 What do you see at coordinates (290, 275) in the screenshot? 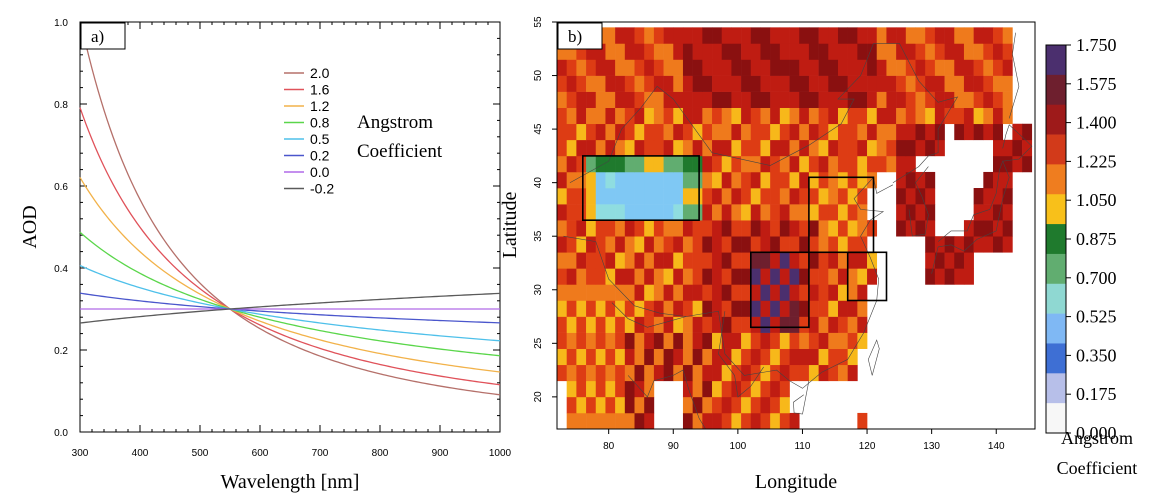
I see `series-line-1.2` at bounding box center [290, 275].